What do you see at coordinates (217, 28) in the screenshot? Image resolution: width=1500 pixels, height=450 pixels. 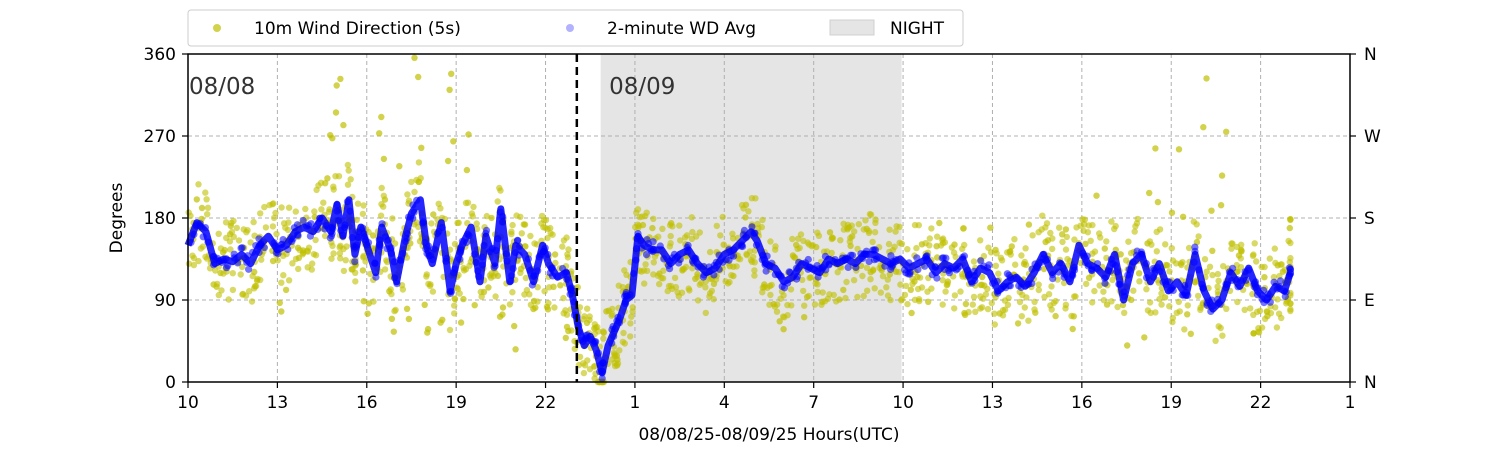 I see `legend-yellow-marker` at bounding box center [217, 28].